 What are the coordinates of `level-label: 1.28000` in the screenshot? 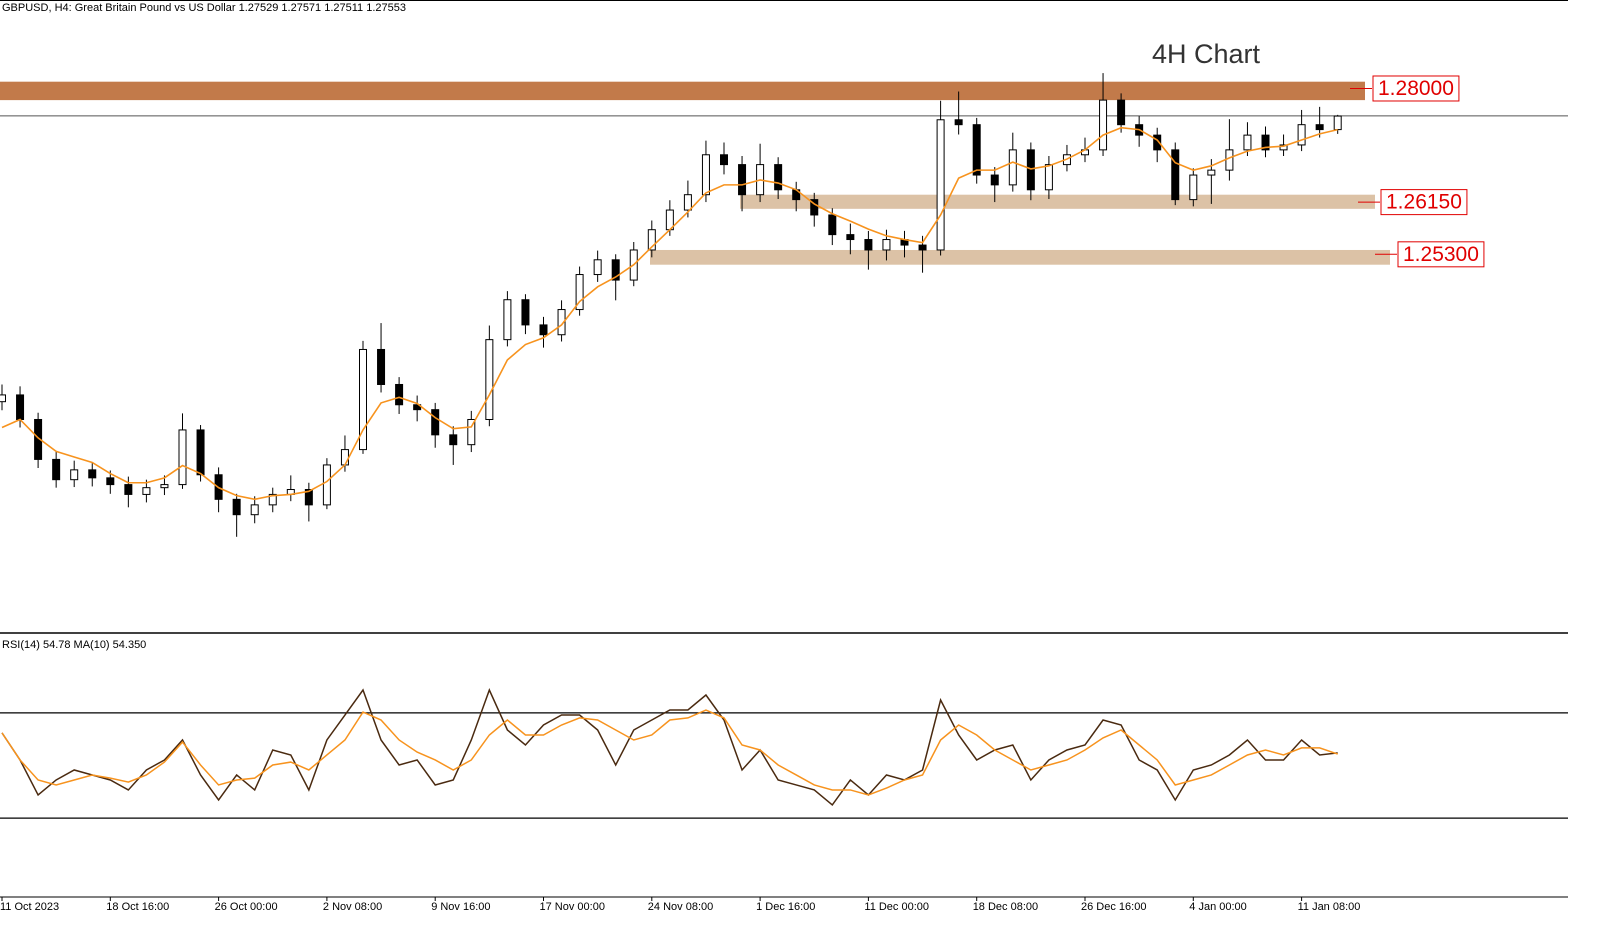 It's located at (1416, 88).